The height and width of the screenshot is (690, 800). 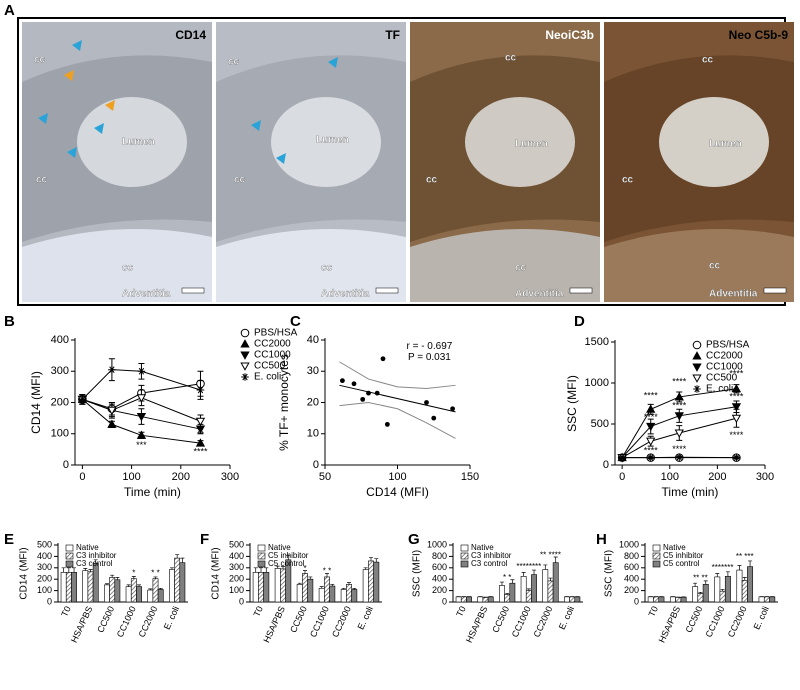 What do you see at coordinates (204, 539) in the screenshot?
I see `panel-label: F` at bounding box center [204, 539].